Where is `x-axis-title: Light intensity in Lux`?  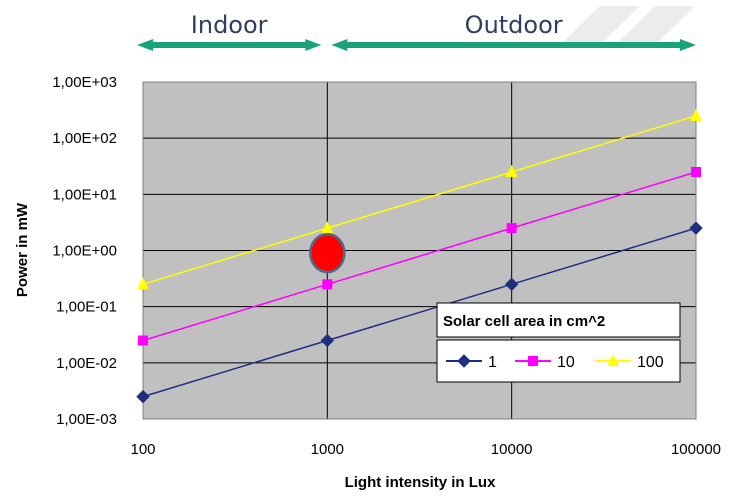 x-axis-title: Light intensity in Lux is located at coordinates (420, 482).